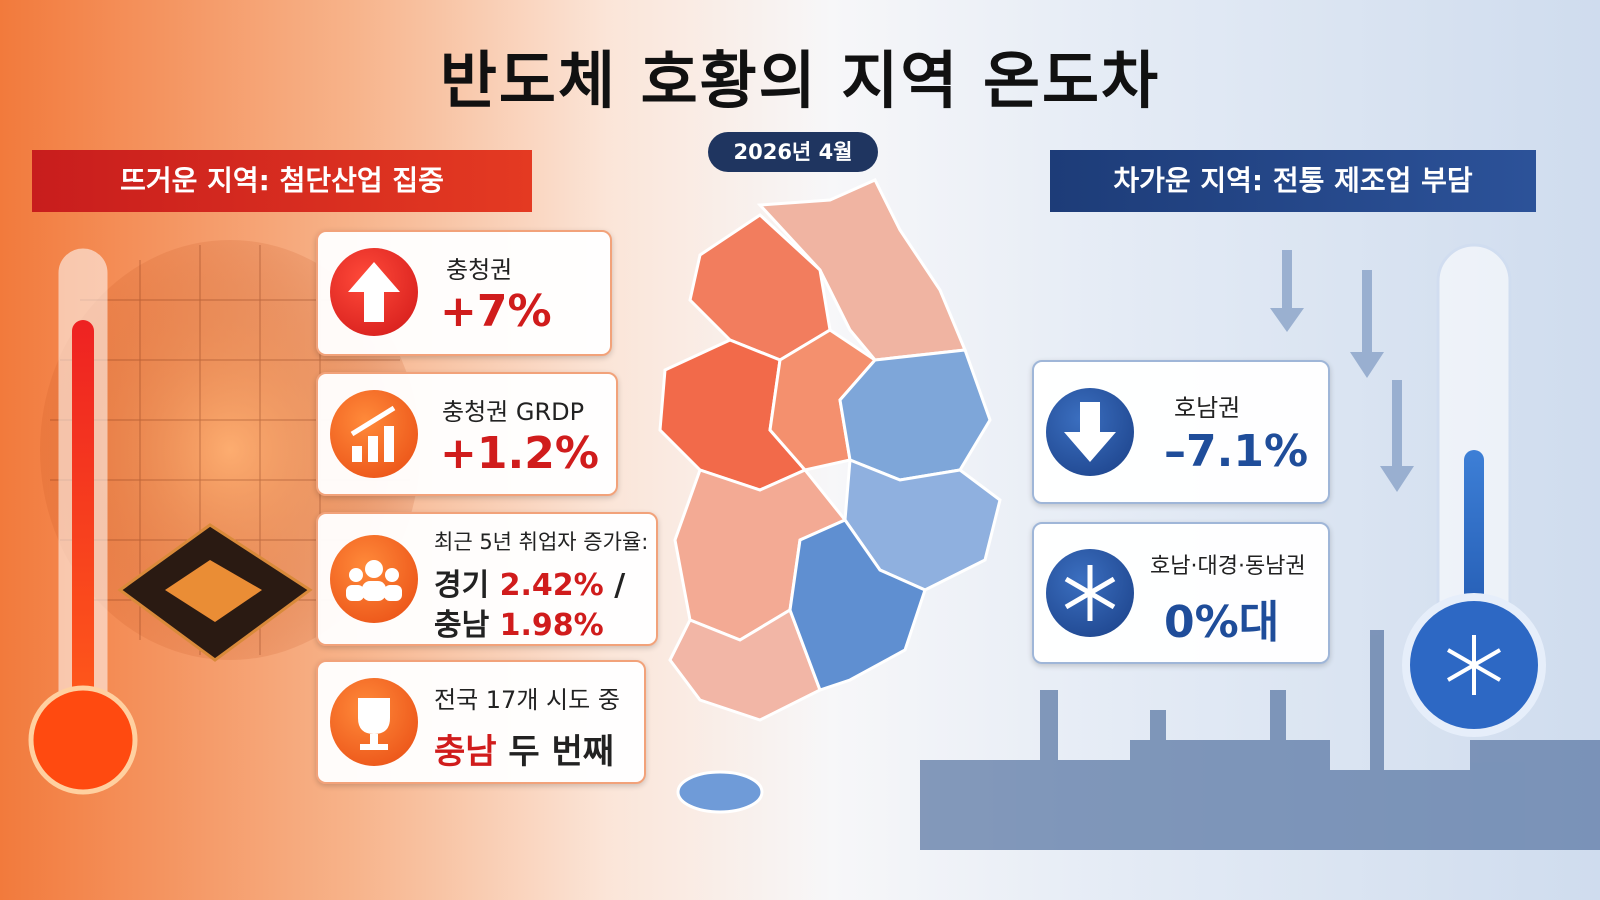  I want to click on up-arrow-icon, so click(374, 292).